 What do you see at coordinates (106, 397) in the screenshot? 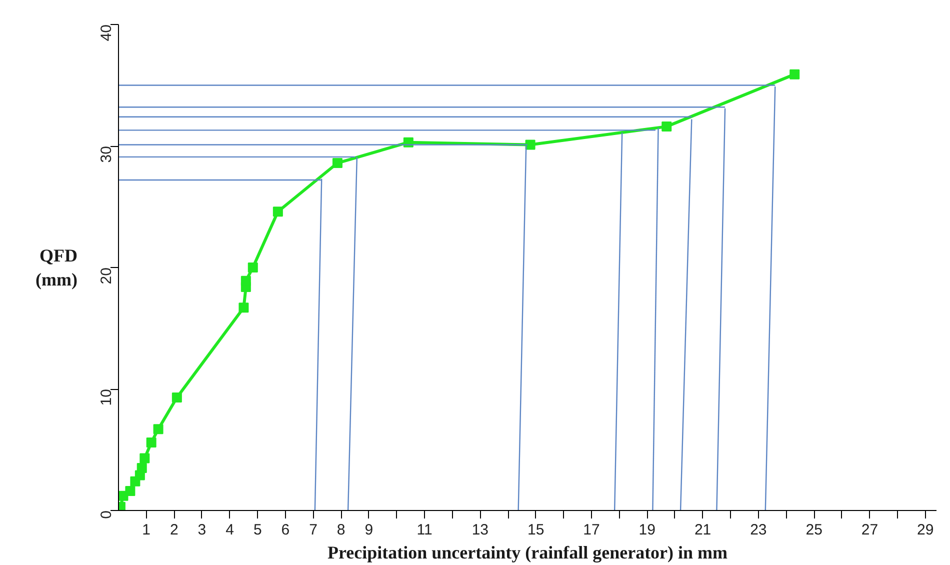
I see `y-tick-label: 10` at bounding box center [106, 397].